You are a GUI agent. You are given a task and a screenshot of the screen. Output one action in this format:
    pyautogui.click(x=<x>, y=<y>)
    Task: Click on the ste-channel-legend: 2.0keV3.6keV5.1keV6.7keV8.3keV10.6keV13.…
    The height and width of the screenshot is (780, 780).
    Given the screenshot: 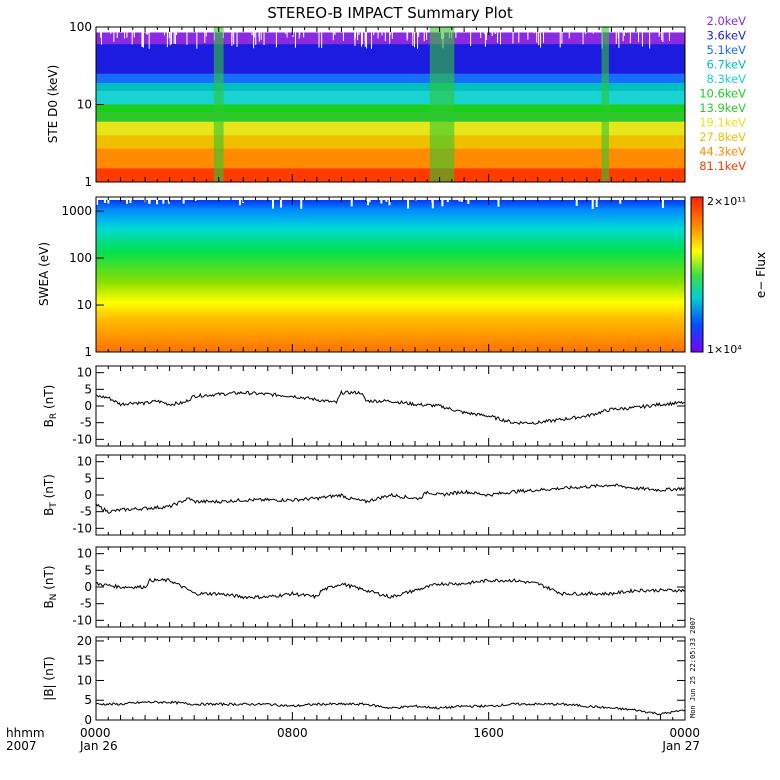 What is the action you would take?
    pyautogui.click(x=722, y=93)
    